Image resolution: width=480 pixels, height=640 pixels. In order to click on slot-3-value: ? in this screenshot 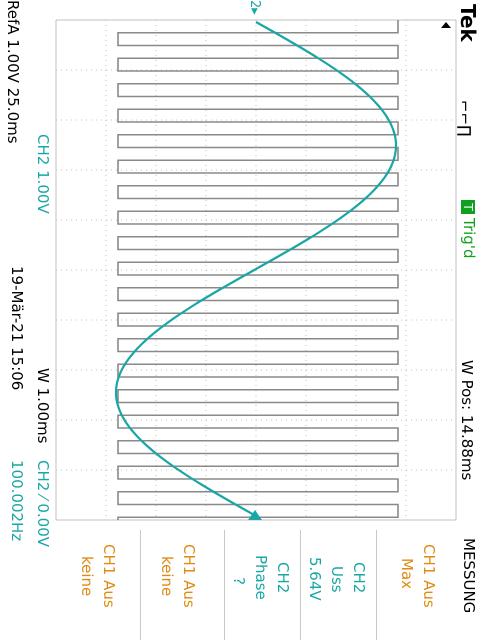, I will do `click(239, 581)`.